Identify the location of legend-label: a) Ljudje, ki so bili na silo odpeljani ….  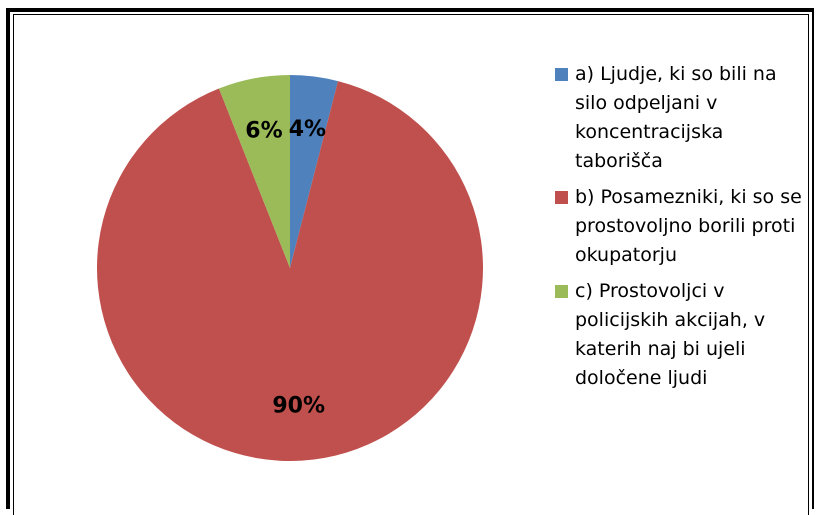
(676, 117).